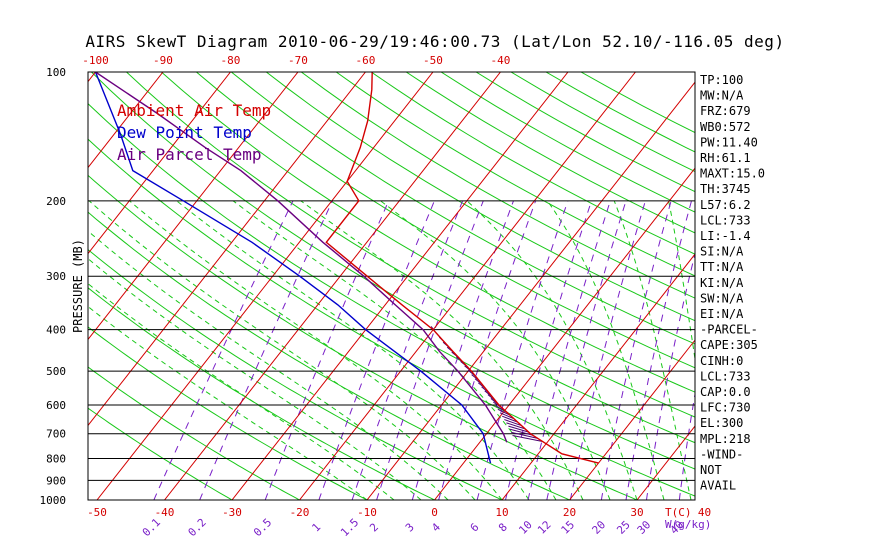 The width and height of the screenshot is (870, 560). Describe the element at coordinates (678, 512) in the screenshot. I see `x-axis-label: T(C)` at that location.